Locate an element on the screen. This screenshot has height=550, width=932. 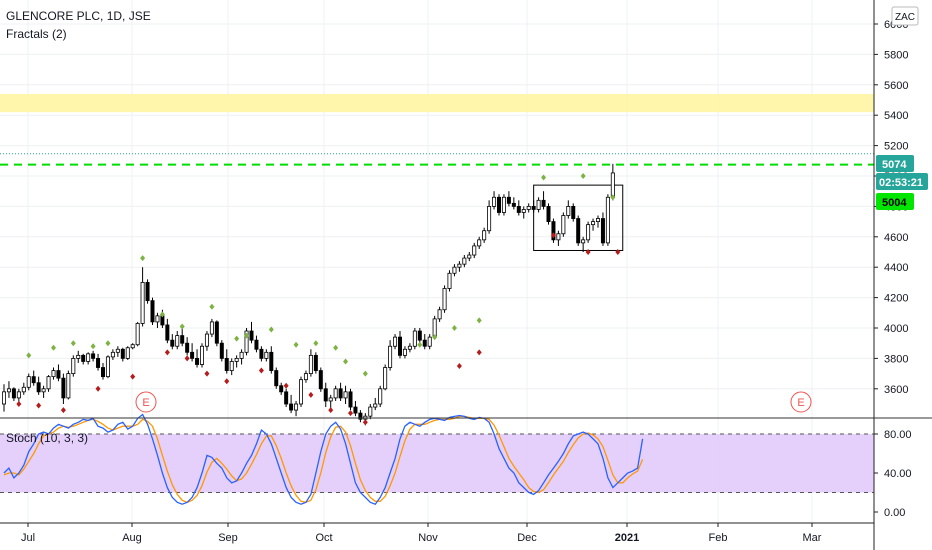
stoch-tick-label: 80.00 is located at coordinates (898, 435).